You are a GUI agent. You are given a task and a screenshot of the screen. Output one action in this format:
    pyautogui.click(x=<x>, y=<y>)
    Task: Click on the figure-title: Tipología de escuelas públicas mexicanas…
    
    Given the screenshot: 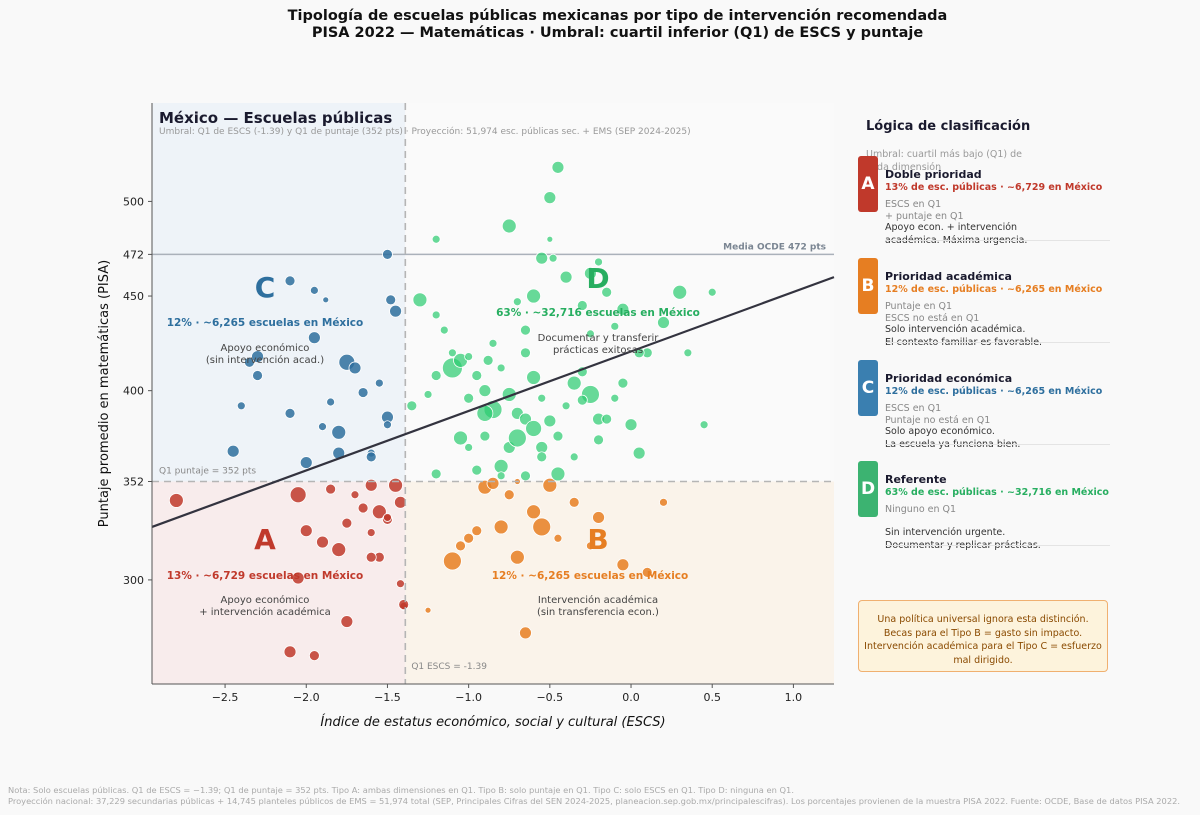 What is the action you would take?
    pyautogui.click(x=600, y=25)
    